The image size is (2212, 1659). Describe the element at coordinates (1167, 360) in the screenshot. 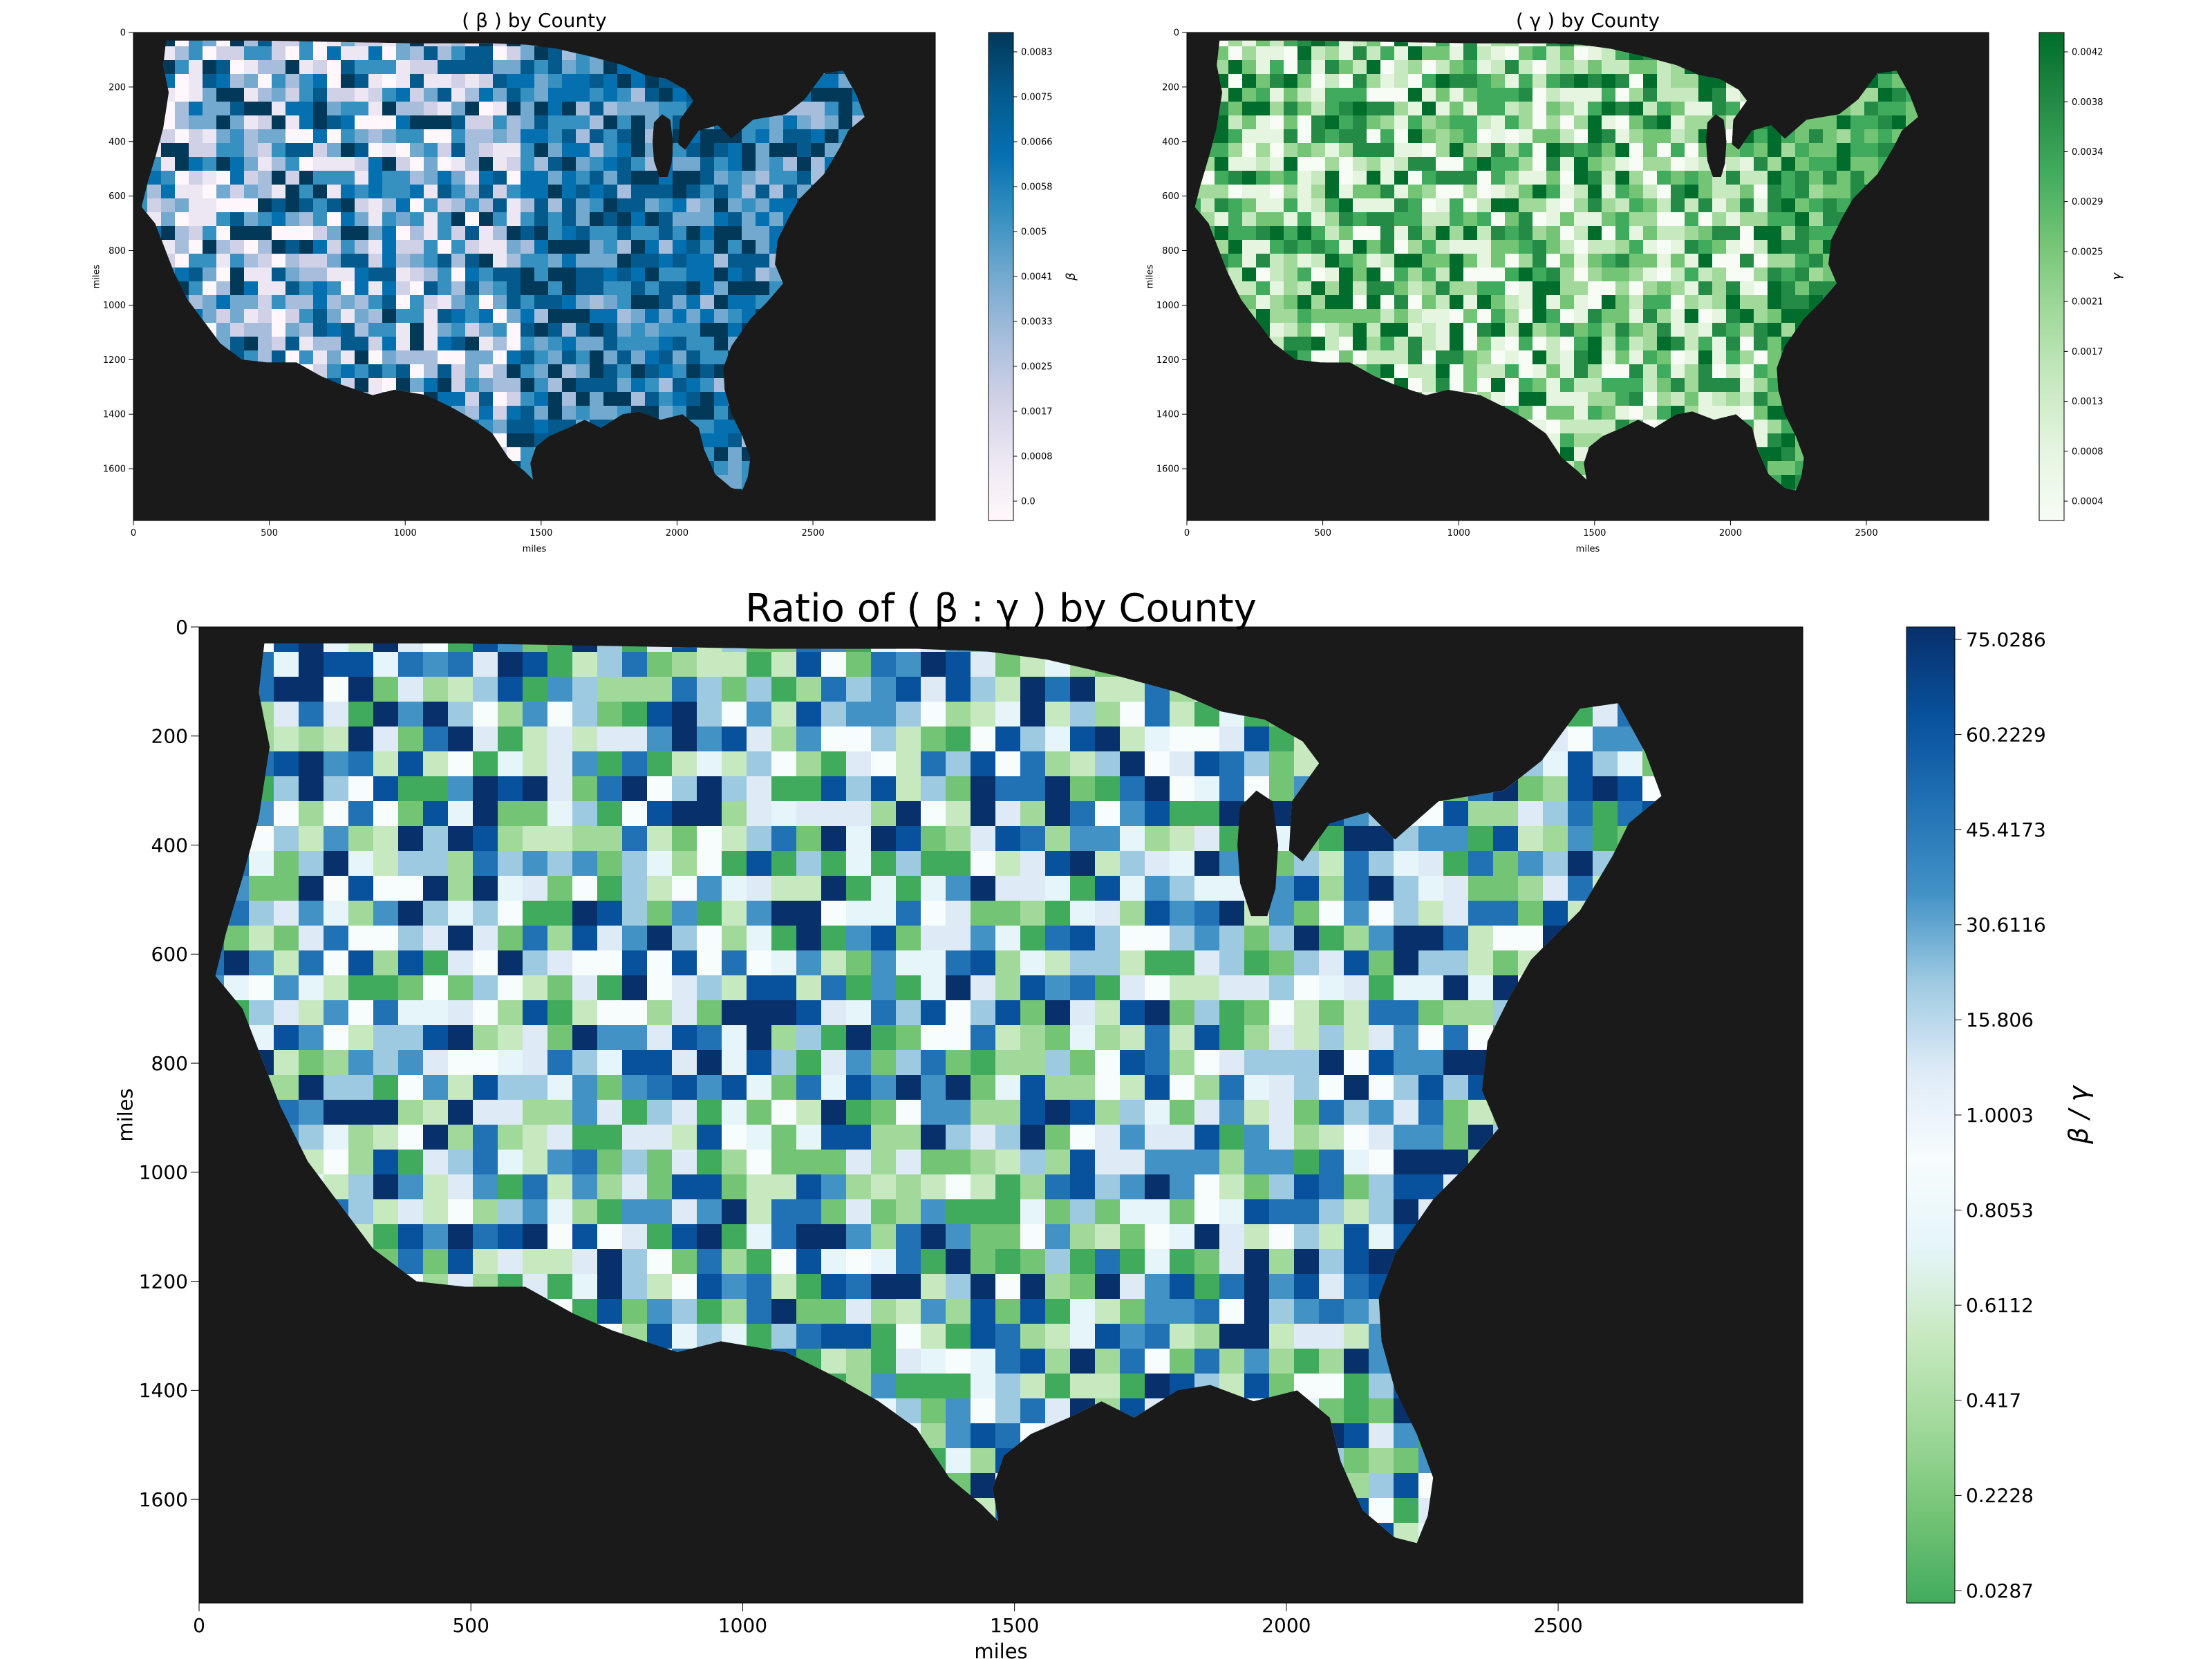

I see `y-tick-label: 1200` at that location.